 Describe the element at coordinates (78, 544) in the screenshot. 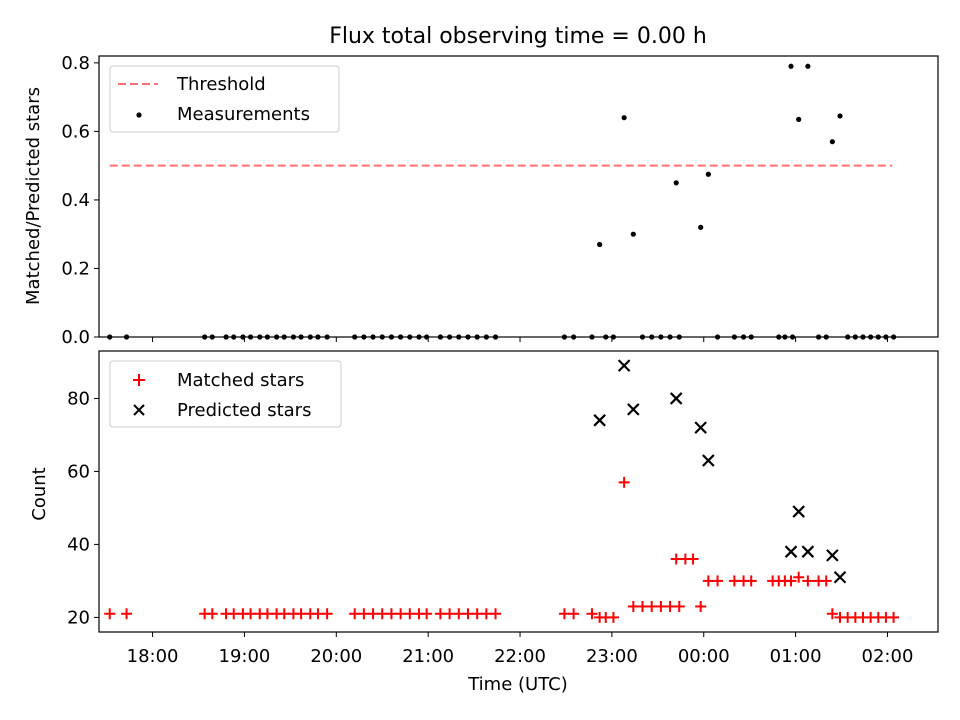

I see `count-y-tick-label: 40` at that location.